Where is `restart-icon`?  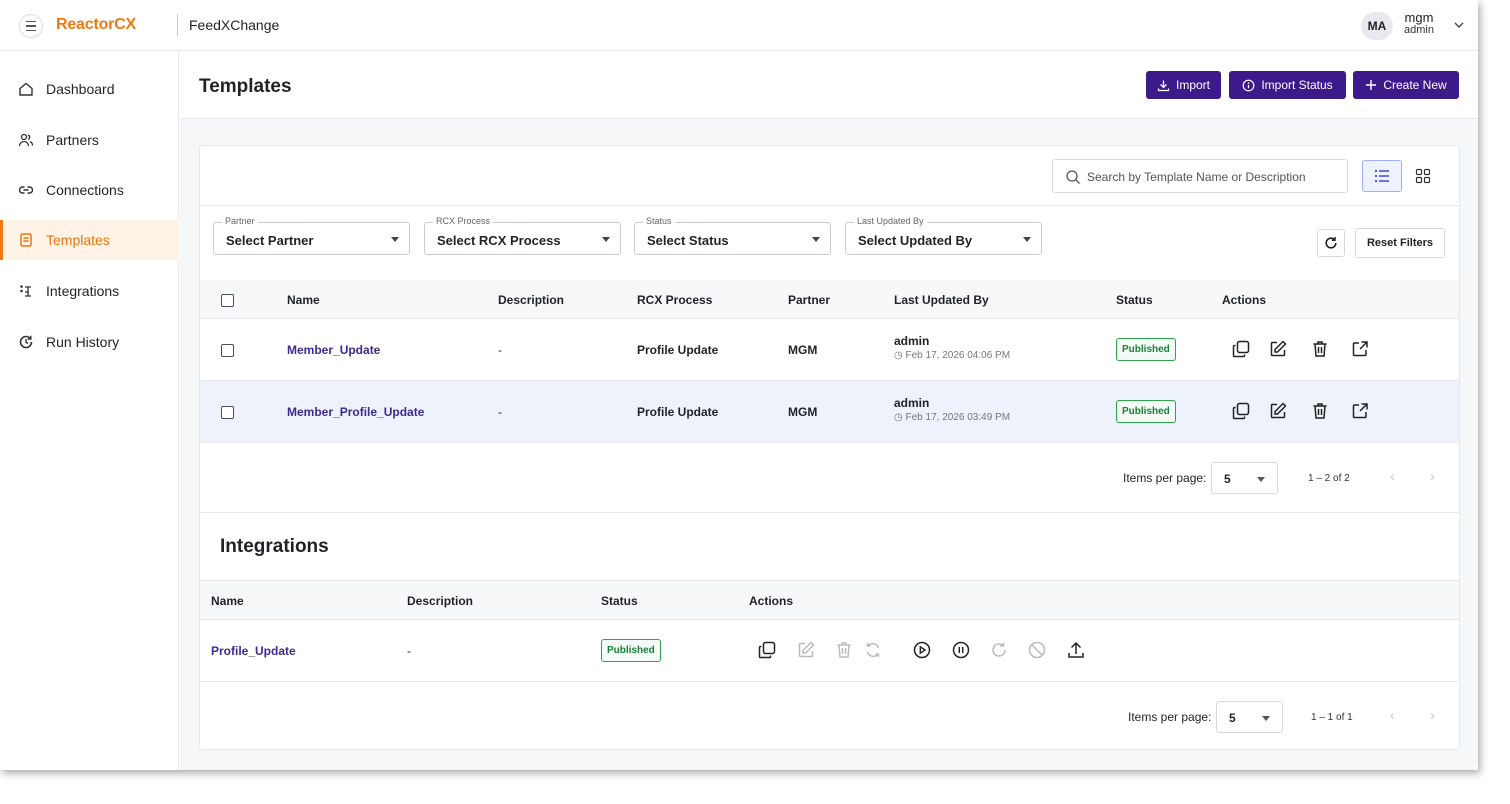 restart-icon is located at coordinates (999, 649).